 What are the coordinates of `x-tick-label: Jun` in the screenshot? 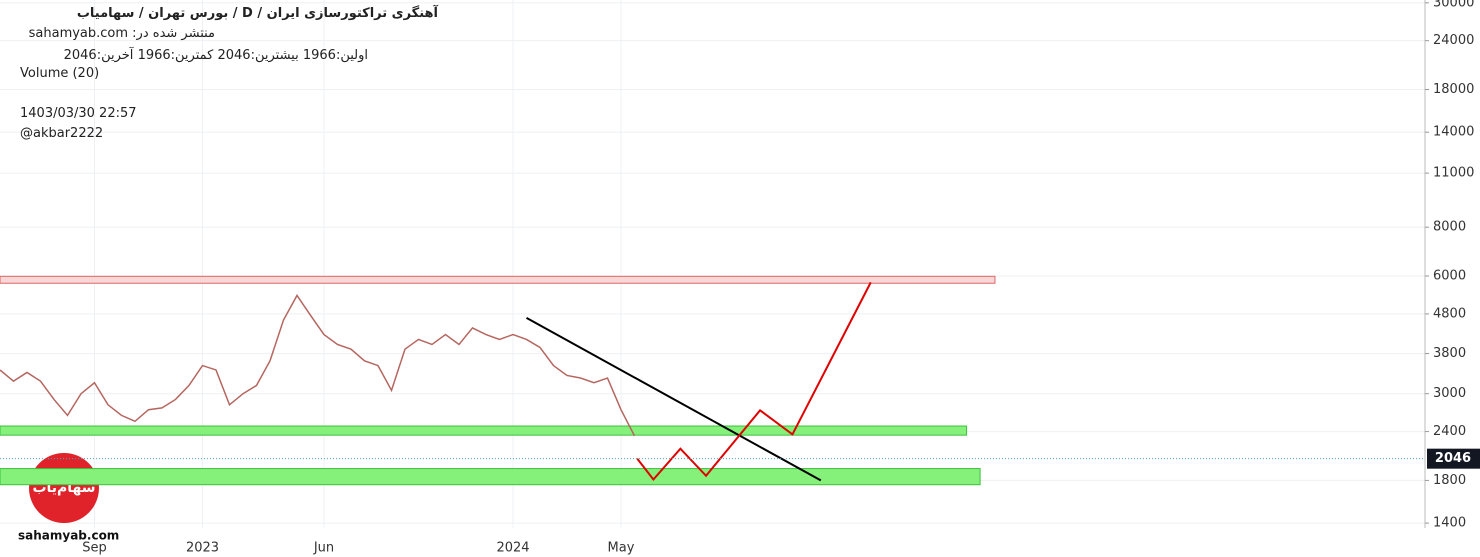 It's located at (323, 548).